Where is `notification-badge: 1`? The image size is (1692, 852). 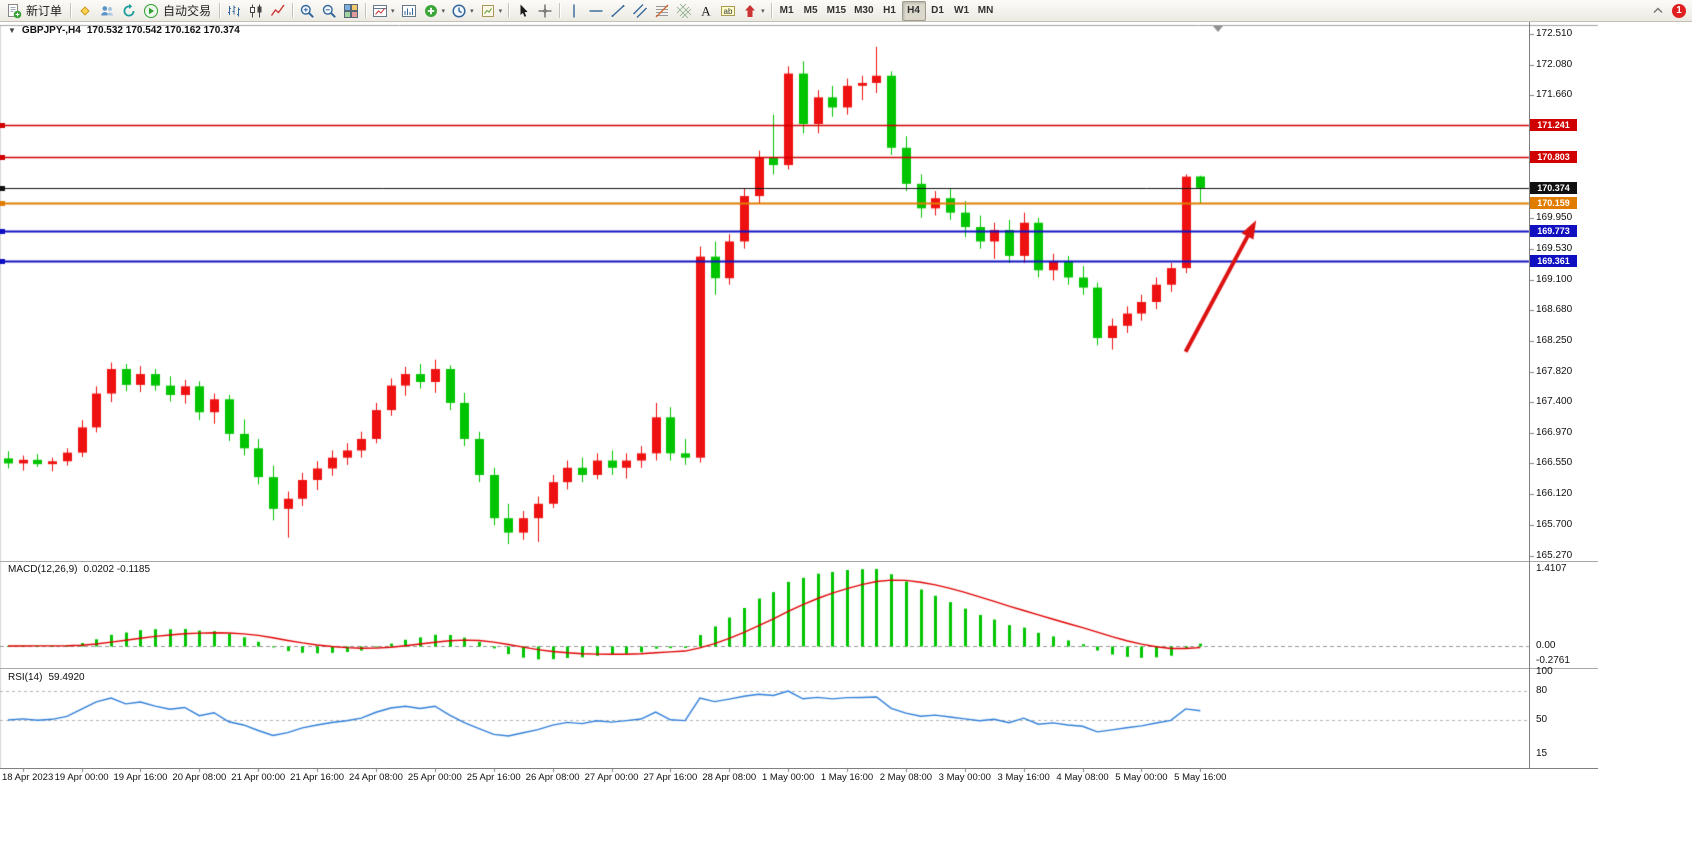
notification-badge: 1 is located at coordinates (1679, 10).